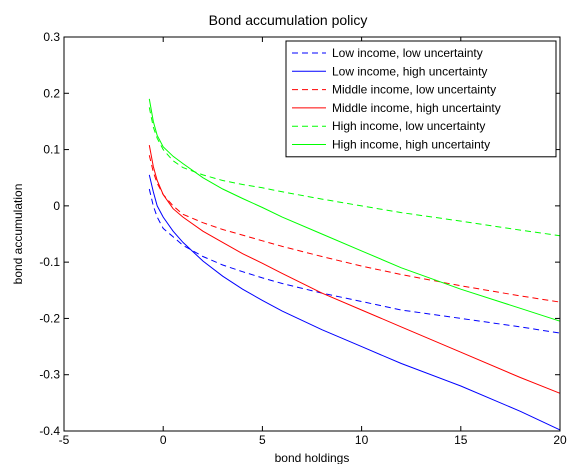  What do you see at coordinates (56, 206) in the screenshot?
I see `y-tick-label: 0` at bounding box center [56, 206].